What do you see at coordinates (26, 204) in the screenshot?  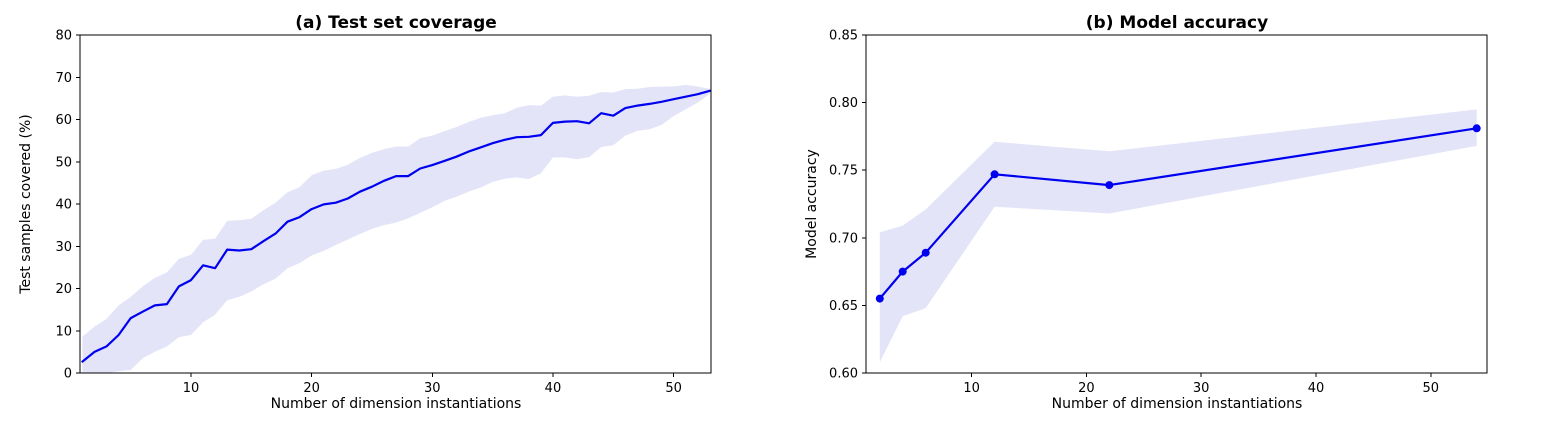 I see `chart-a-ylabel: Test samples covered (%)` at bounding box center [26, 204].